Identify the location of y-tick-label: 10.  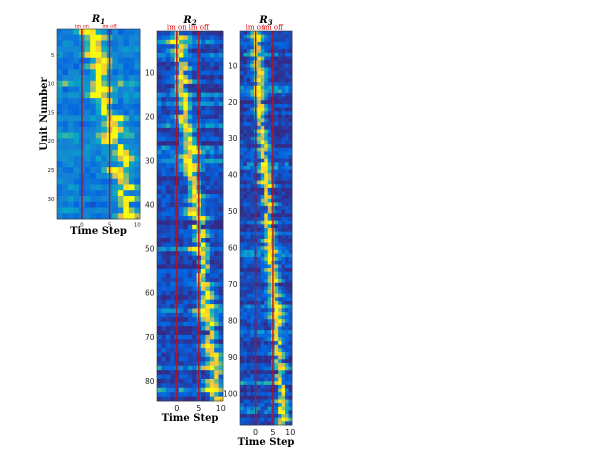
(233, 65).